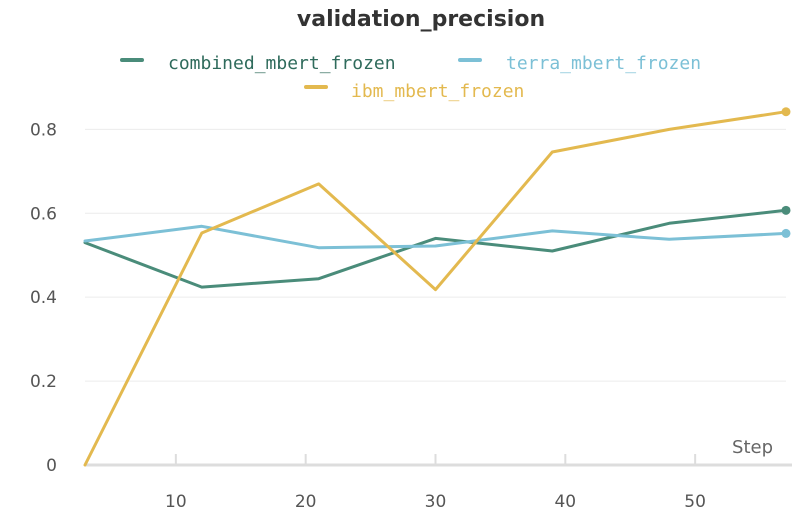 The width and height of the screenshot is (812, 522). I want to click on legend-item-ibm: ibm_mbert_frozen, so click(414, 91).